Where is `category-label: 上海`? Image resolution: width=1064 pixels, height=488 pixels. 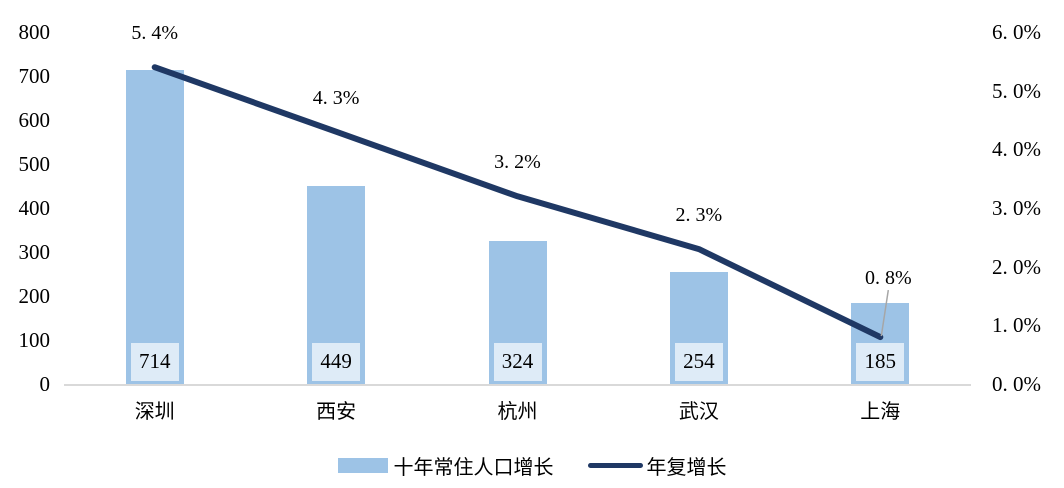 category-label: 上海 is located at coordinates (880, 412).